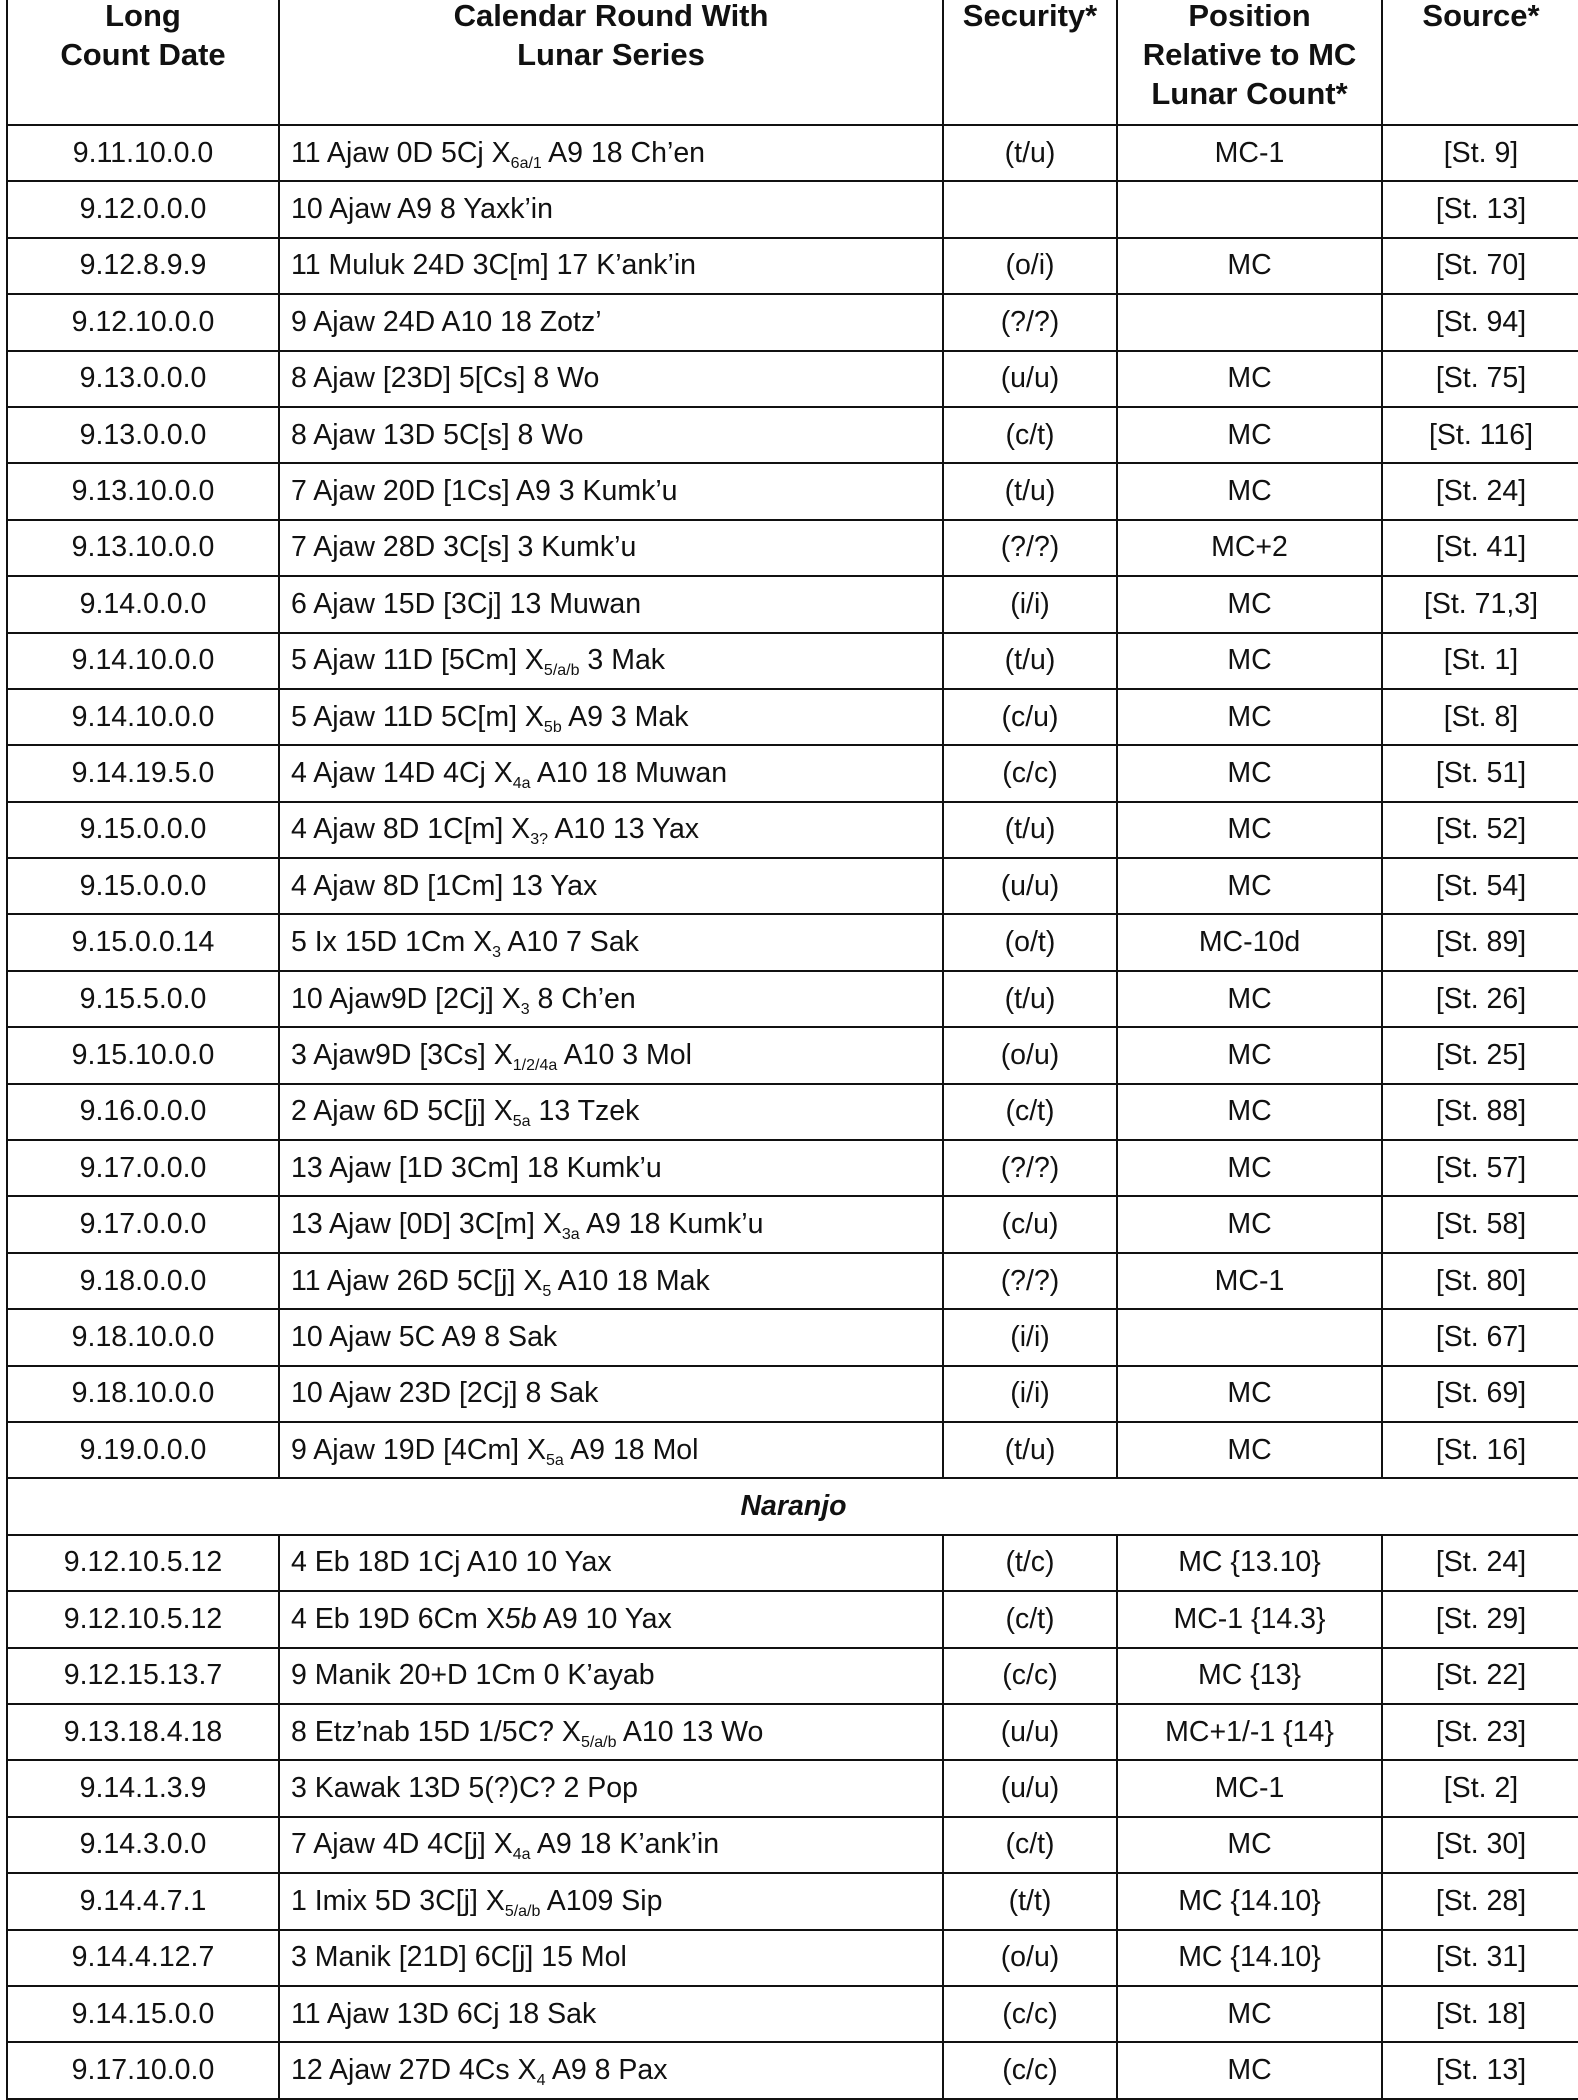 The width and height of the screenshot is (1578, 2100). I want to click on source: [St. 1], so click(1479, 660).